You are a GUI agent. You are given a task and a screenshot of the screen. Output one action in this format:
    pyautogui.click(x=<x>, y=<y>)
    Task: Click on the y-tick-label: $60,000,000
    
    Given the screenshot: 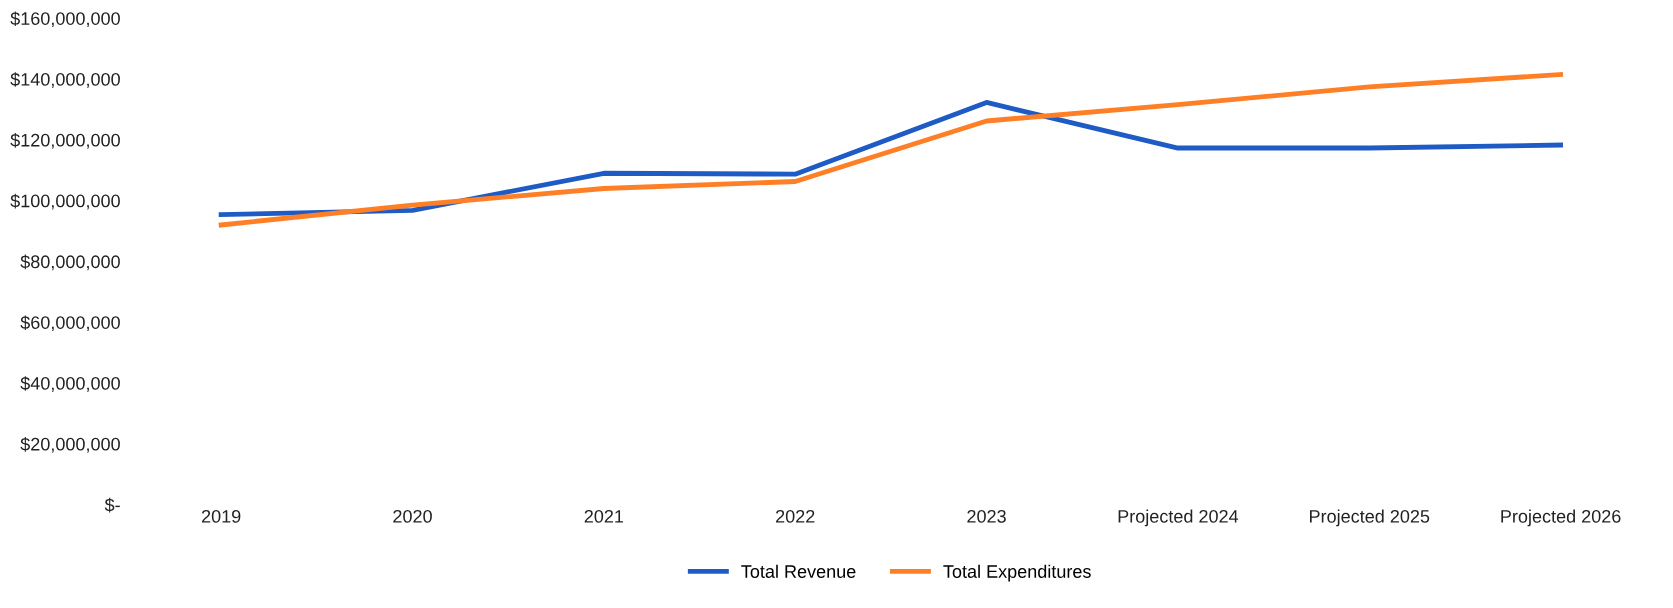 What is the action you would take?
    pyautogui.click(x=70, y=323)
    